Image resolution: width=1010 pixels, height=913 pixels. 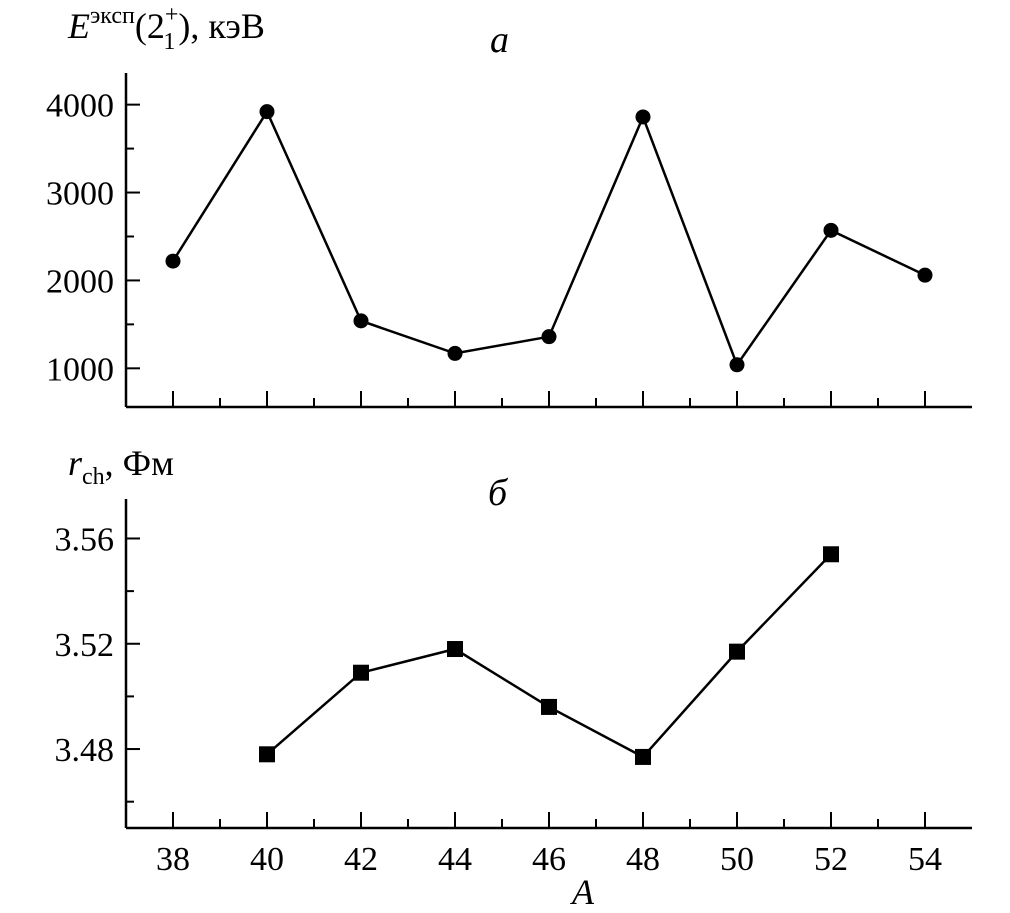 I want to click on panel-b-y-tick-label: 3.52, so click(x=85, y=645).